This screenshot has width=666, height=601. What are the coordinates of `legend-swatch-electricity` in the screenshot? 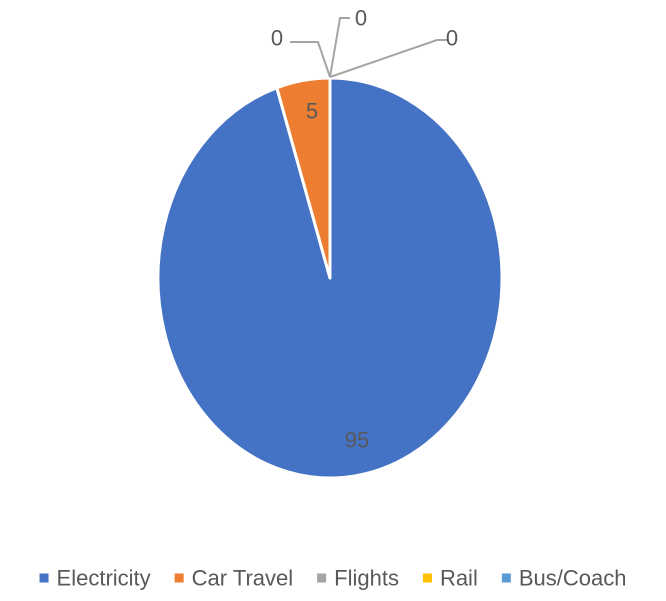 It's located at (44, 578).